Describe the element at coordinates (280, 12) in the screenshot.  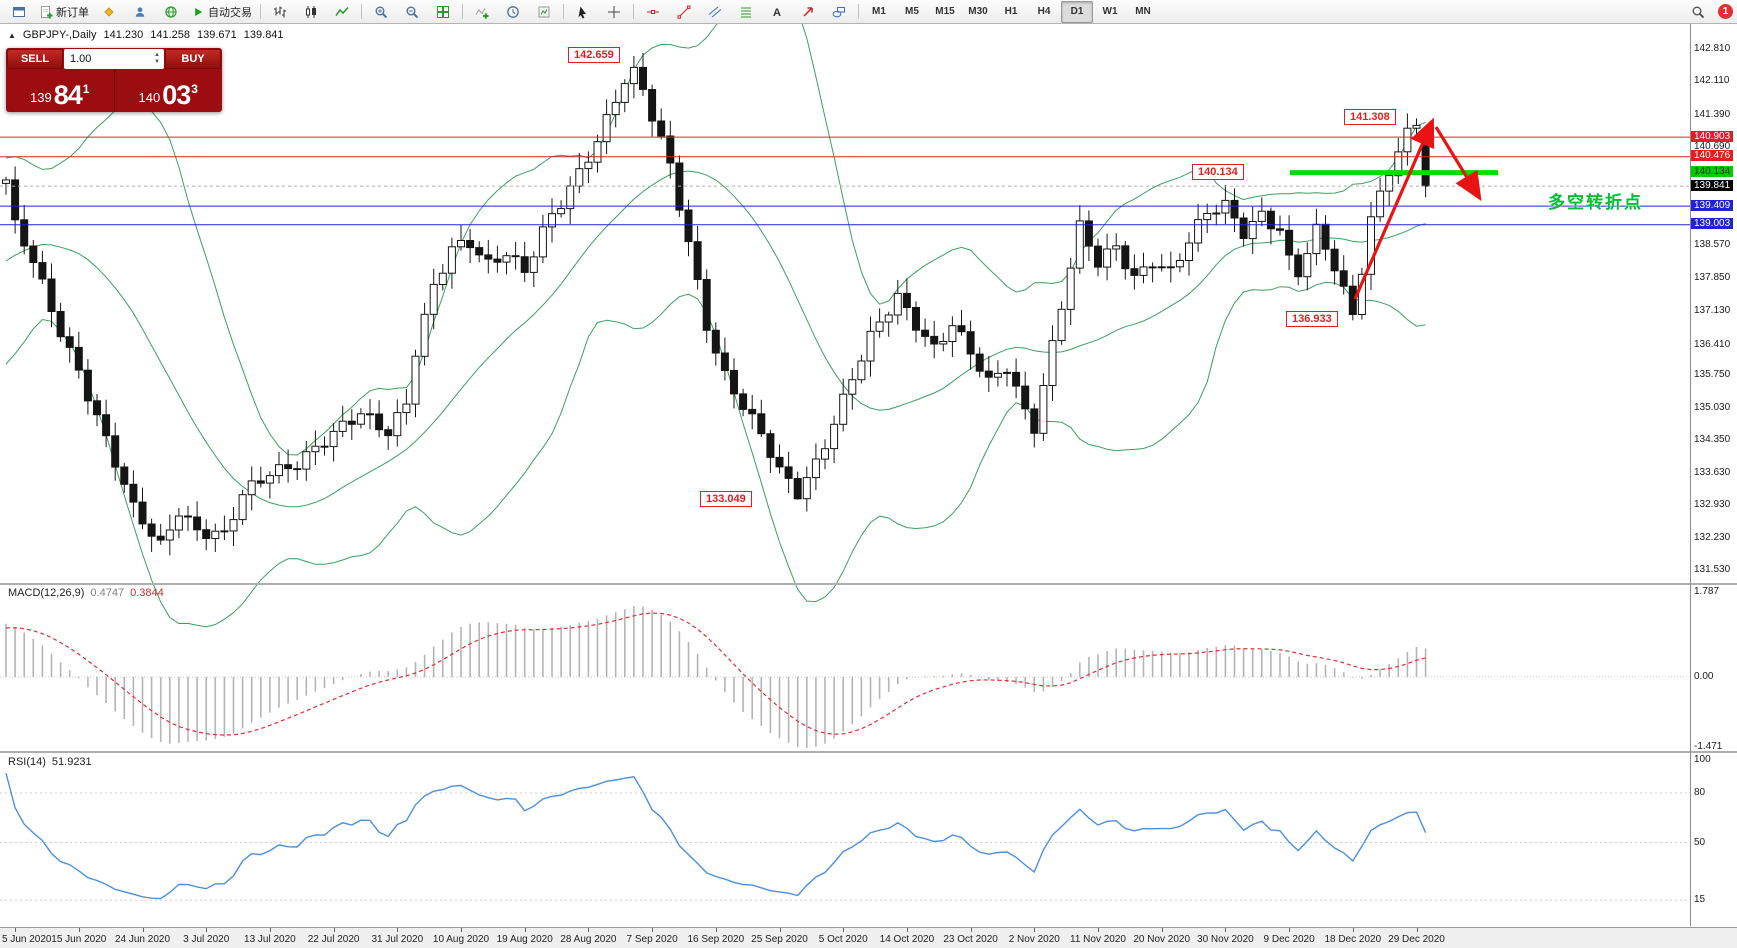
I see `bar-chart-mode-button` at that location.